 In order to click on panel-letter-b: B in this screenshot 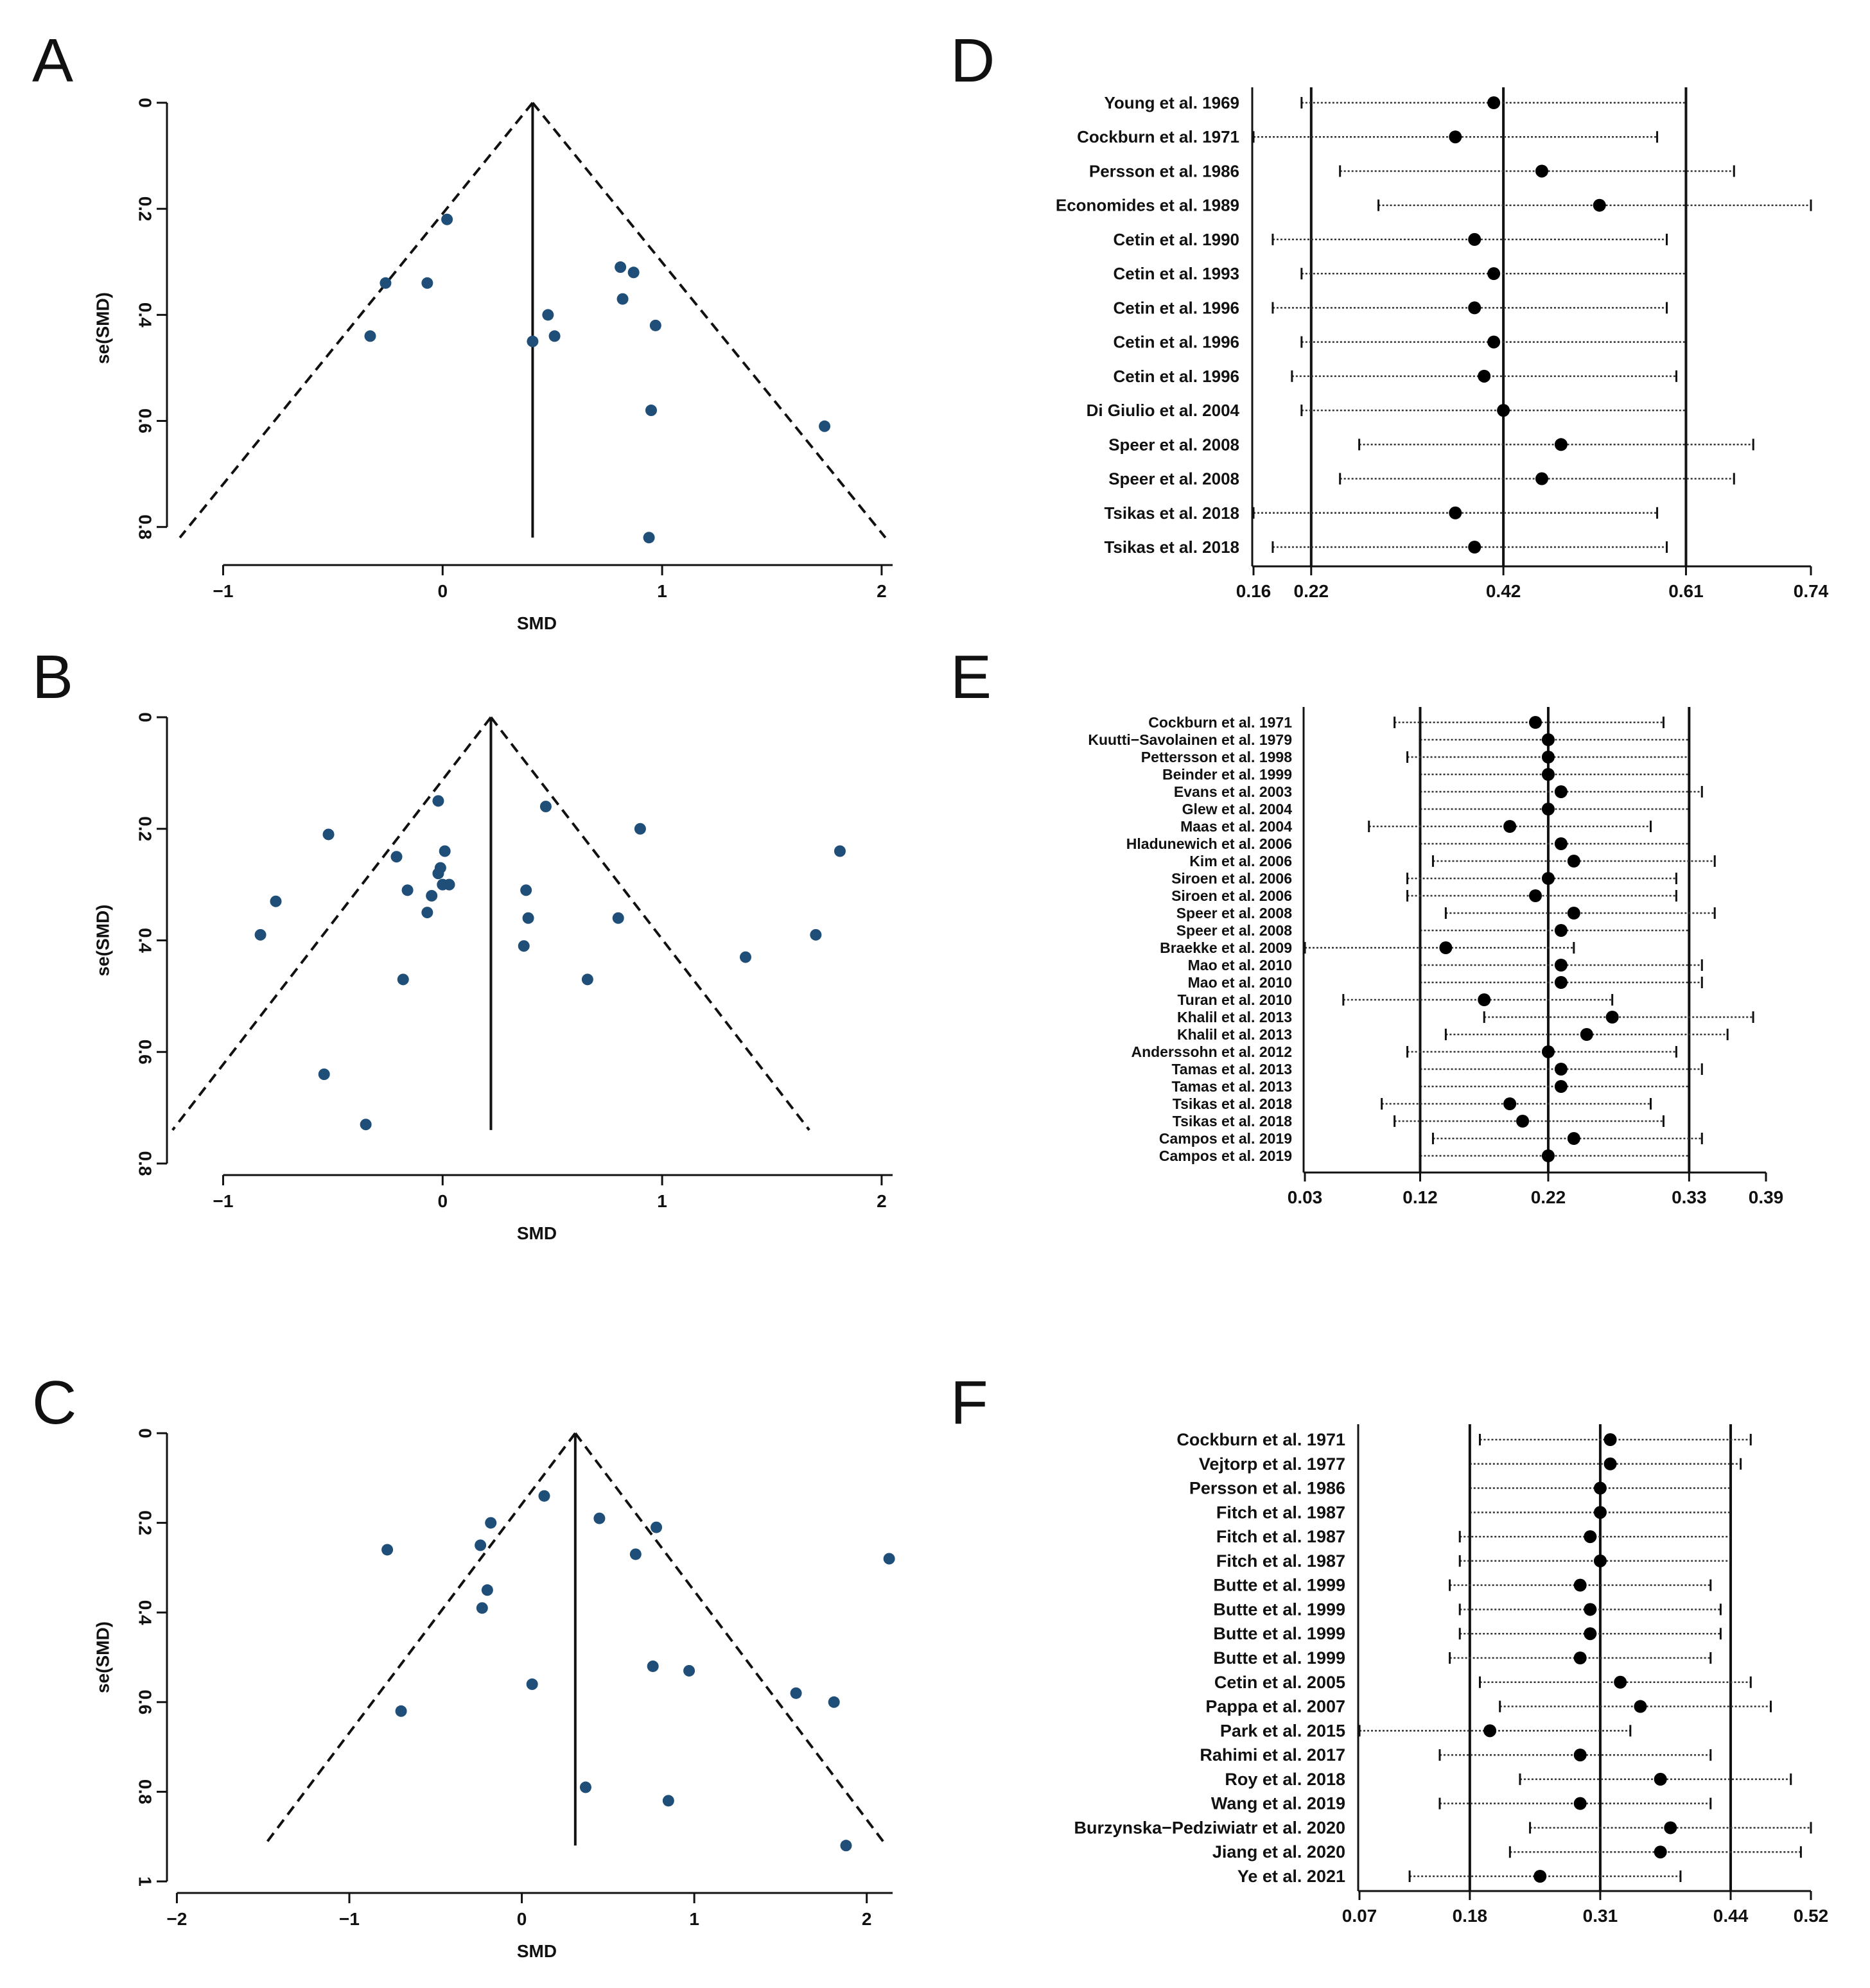, I will do `click(53, 677)`.